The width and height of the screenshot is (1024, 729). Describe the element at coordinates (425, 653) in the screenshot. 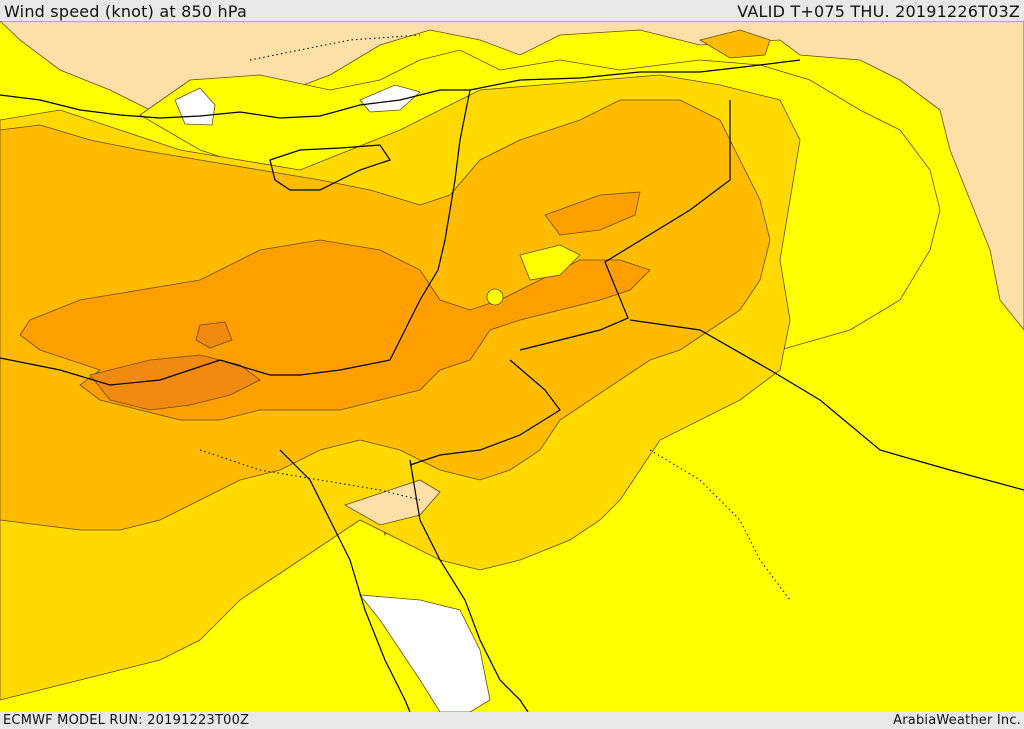

I see `calm-patch-red-sea` at that location.